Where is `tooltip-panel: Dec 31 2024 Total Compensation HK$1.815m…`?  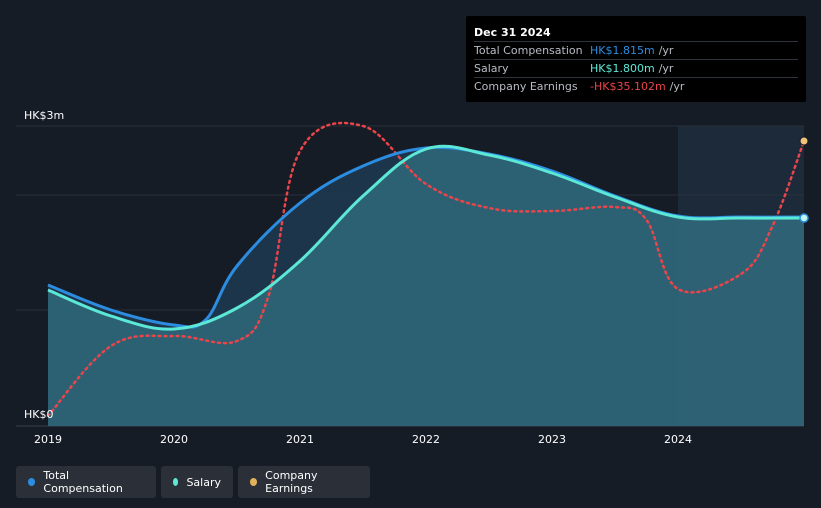
tooltip-panel: Dec 31 2024 Total Compensation HK$1.815m… is located at coordinates (636, 59).